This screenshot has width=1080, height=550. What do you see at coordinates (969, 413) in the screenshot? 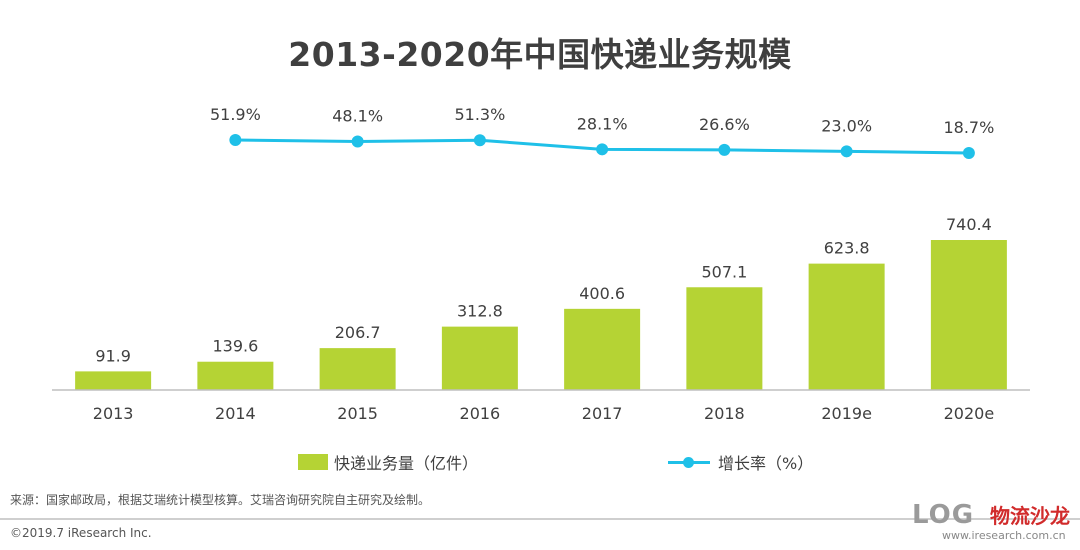
I see `x-tick-2020e: 2020e` at bounding box center [969, 413].